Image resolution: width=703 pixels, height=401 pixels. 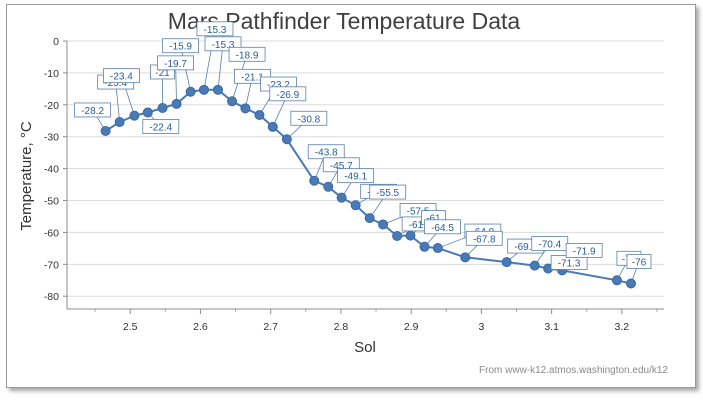 I want to click on data-label: -61.1, so click(x=420, y=225).